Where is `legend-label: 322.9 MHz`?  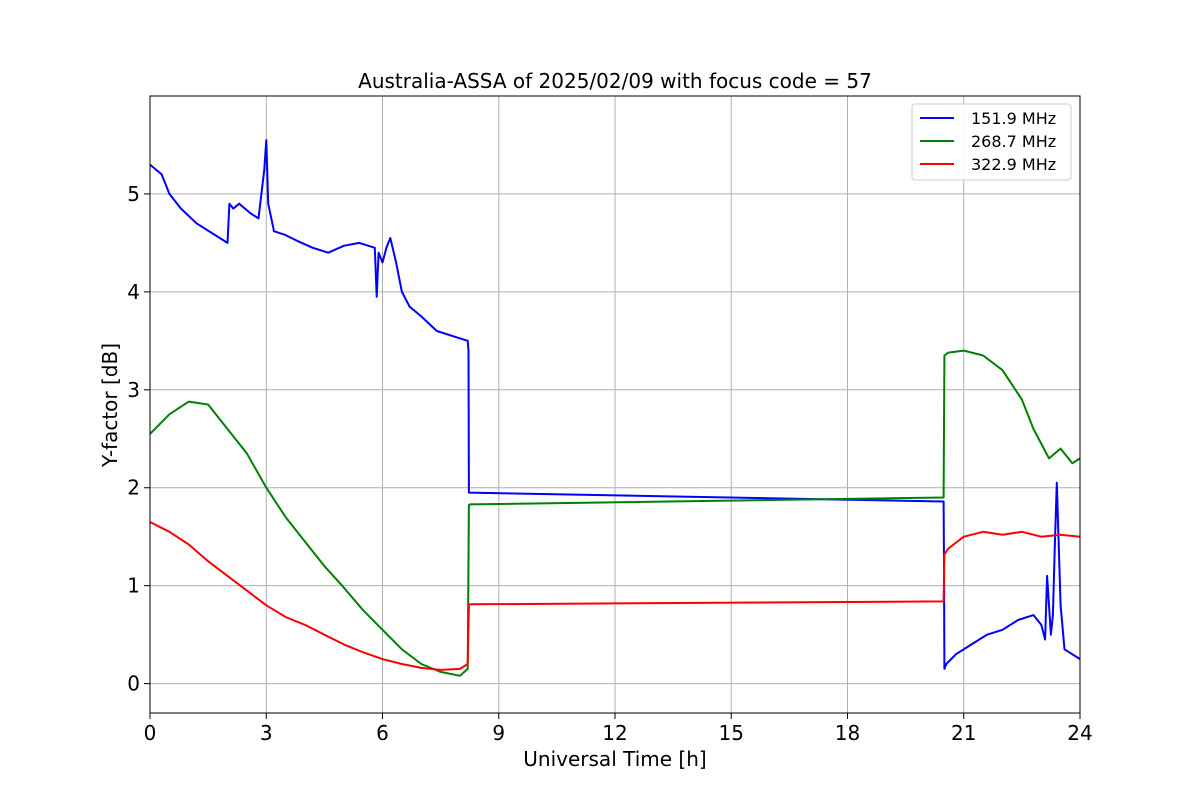
legend-label: 322.9 MHz is located at coordinates (1013, 164).